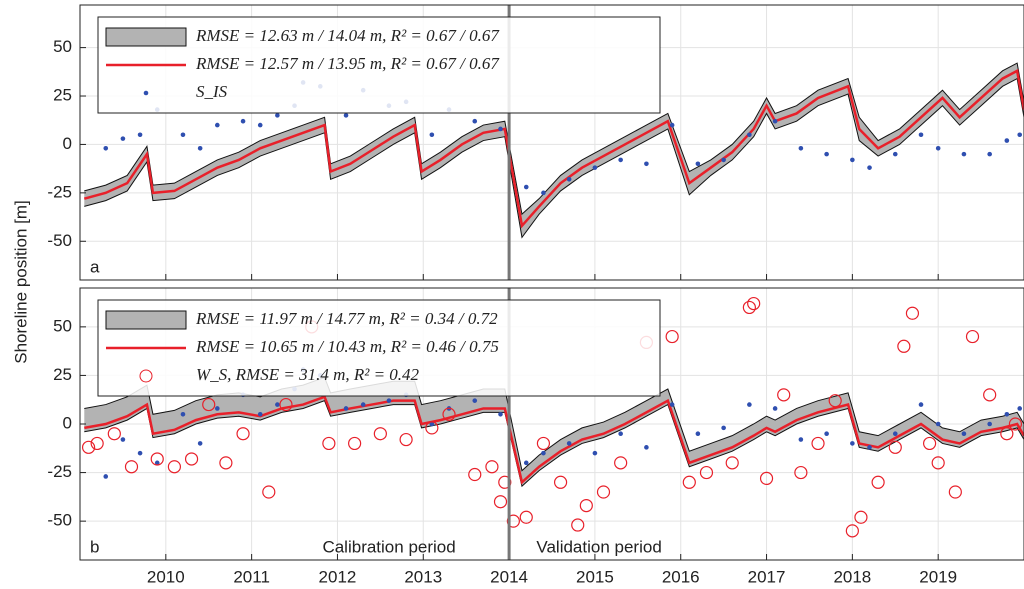 The image size is (1024, 589). What do you see at coordinates (388, 546) in the screenshot?
I see `annotation: Calibration period` at bounding box center [388, 546].